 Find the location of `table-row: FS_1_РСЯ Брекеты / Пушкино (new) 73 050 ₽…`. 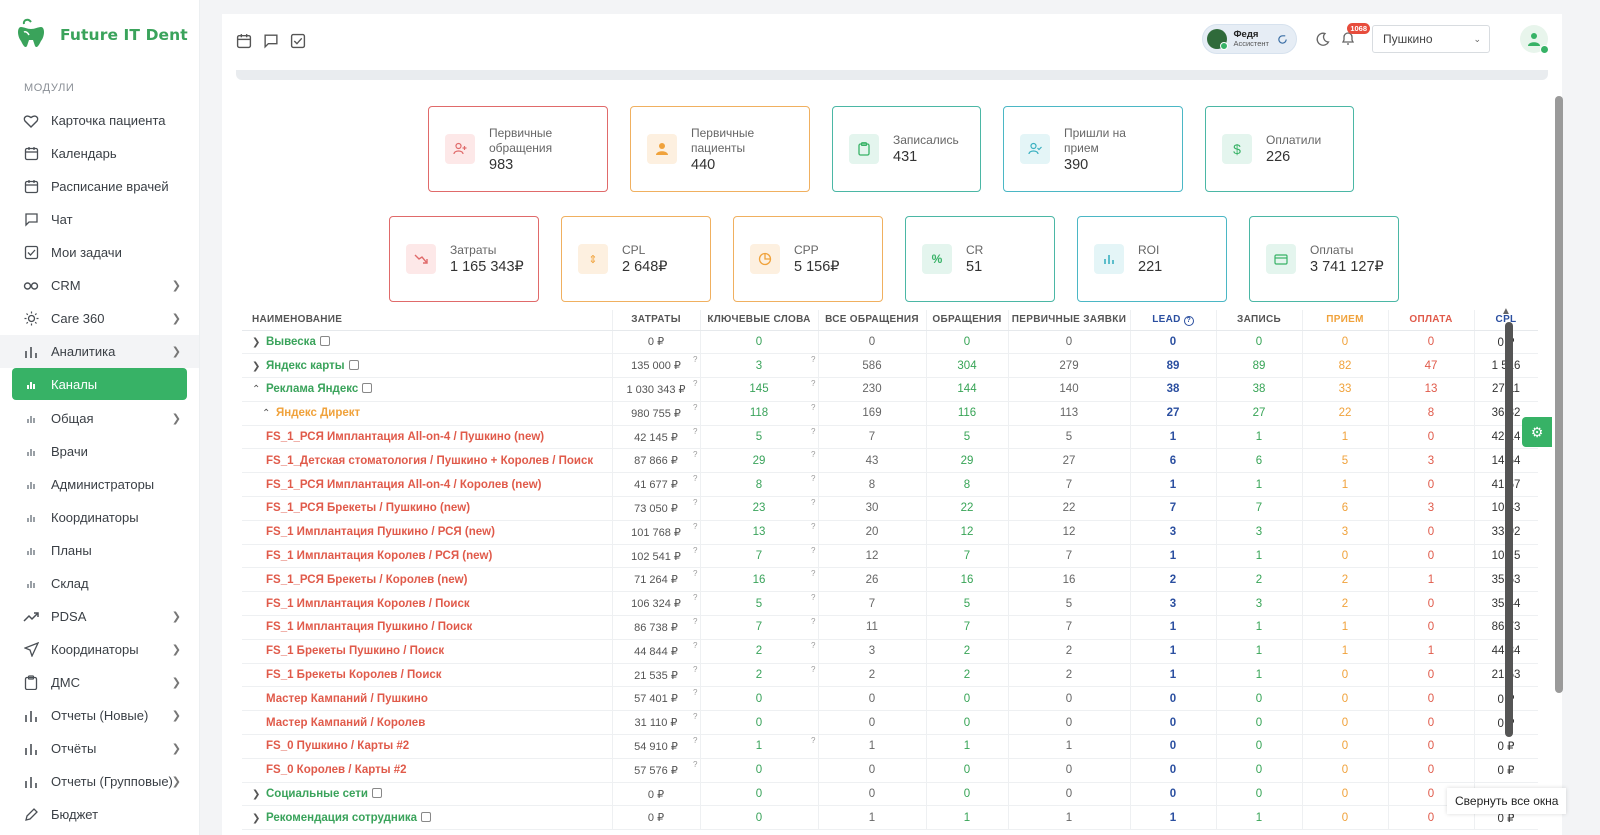

table-row: FS_1_РСЯ Брекеты / Пушкино (new) 73 050 ₽… is located at coordinates (890, 508).